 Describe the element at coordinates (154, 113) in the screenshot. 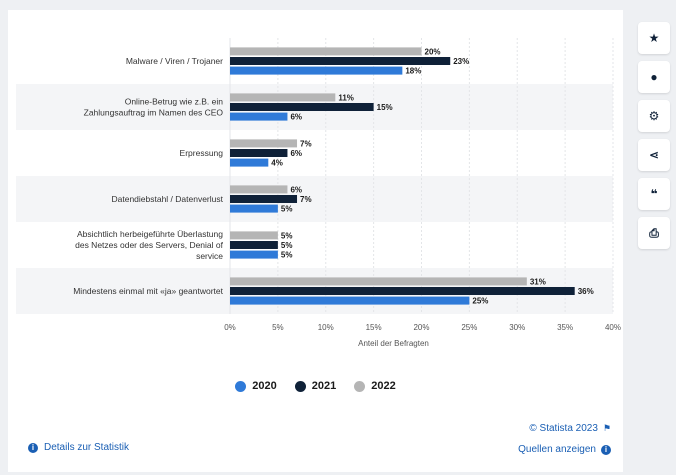

I see `category-label: Zahlungsauftrag im Namen des CEO` at that location.